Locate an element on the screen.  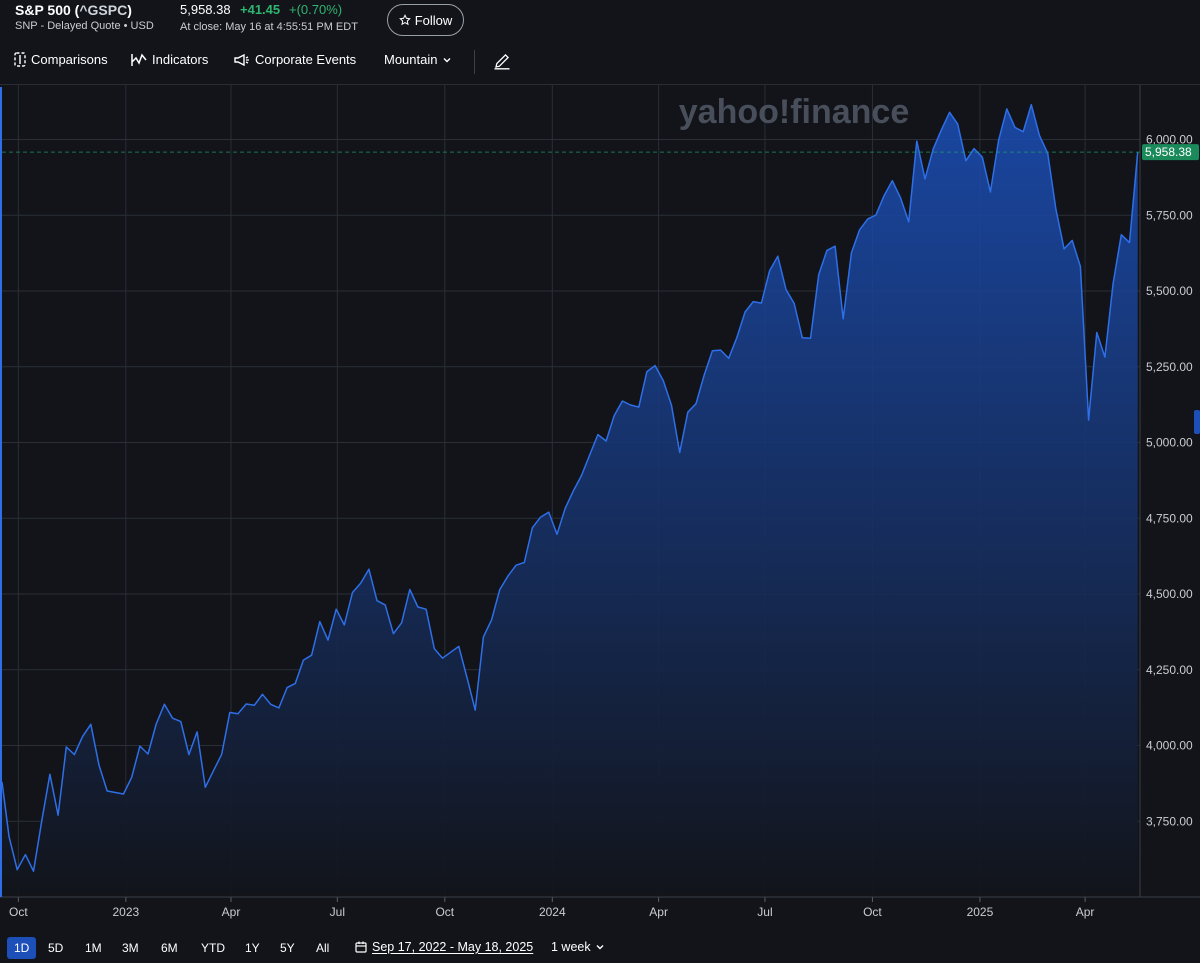
price-change: +41.45 is located at coordinates (260, 9).